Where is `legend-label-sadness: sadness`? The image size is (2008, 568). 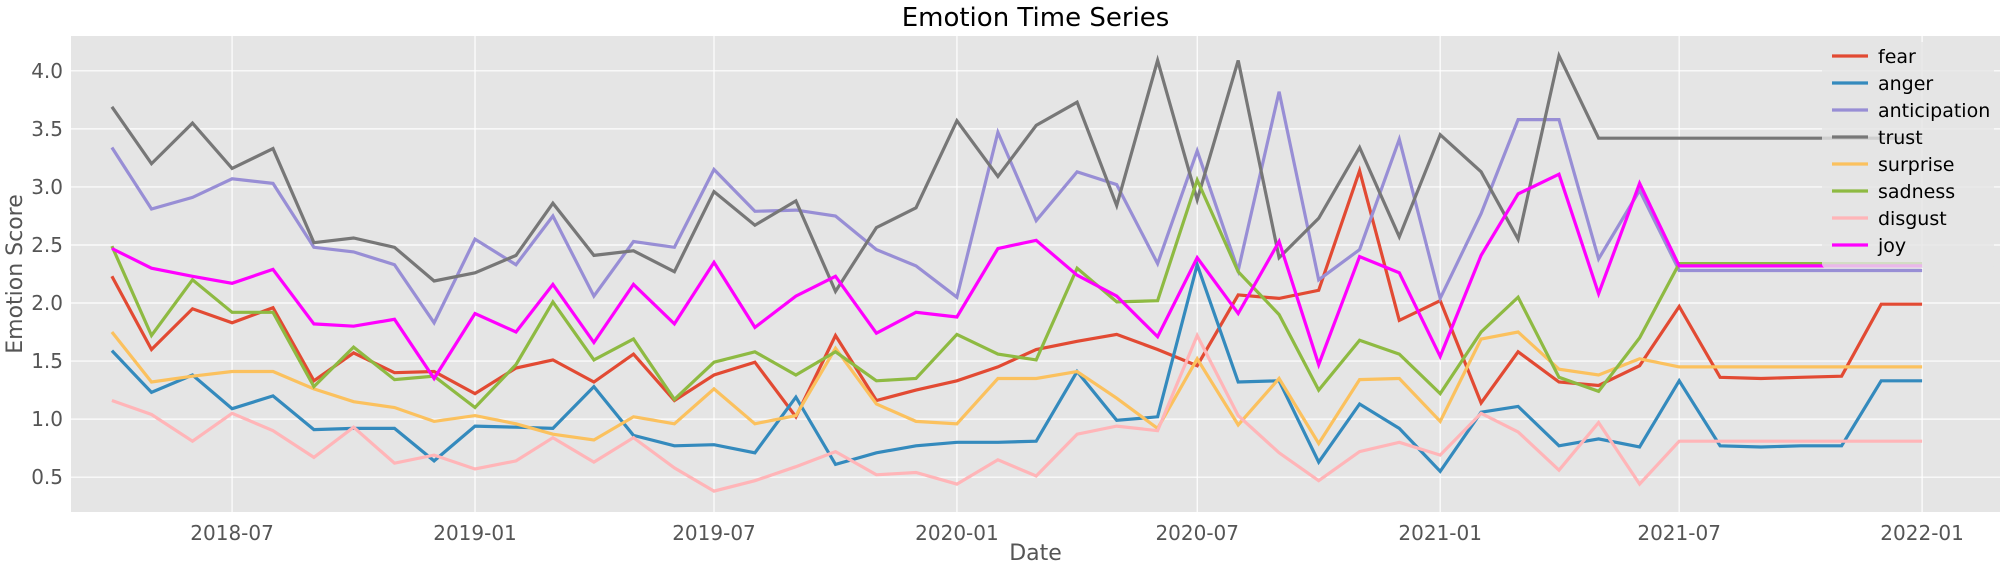
legend-label-sadness: sadness is located at coordinates (1916, 192).